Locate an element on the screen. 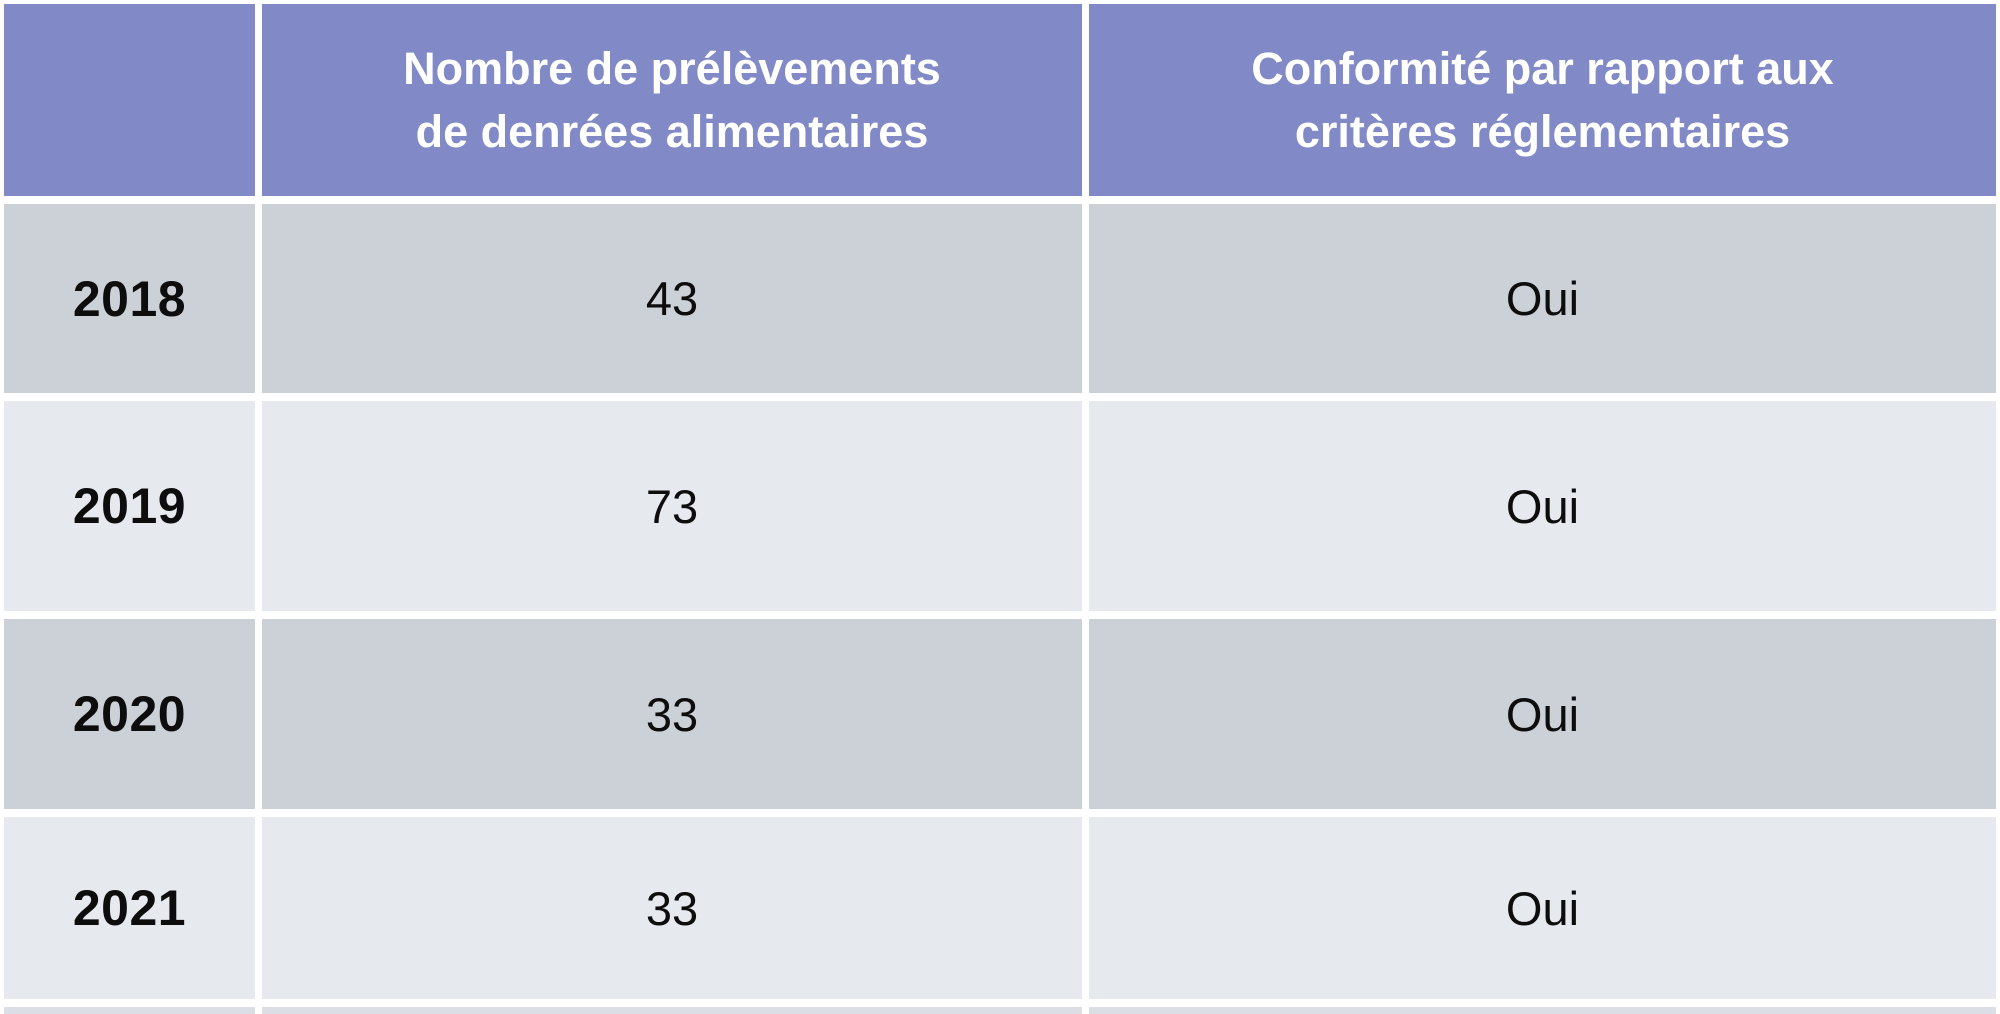 The height and width of the screenshot is (1014, 2000). year-cell: 2020 is located at coordinates (129, 714).